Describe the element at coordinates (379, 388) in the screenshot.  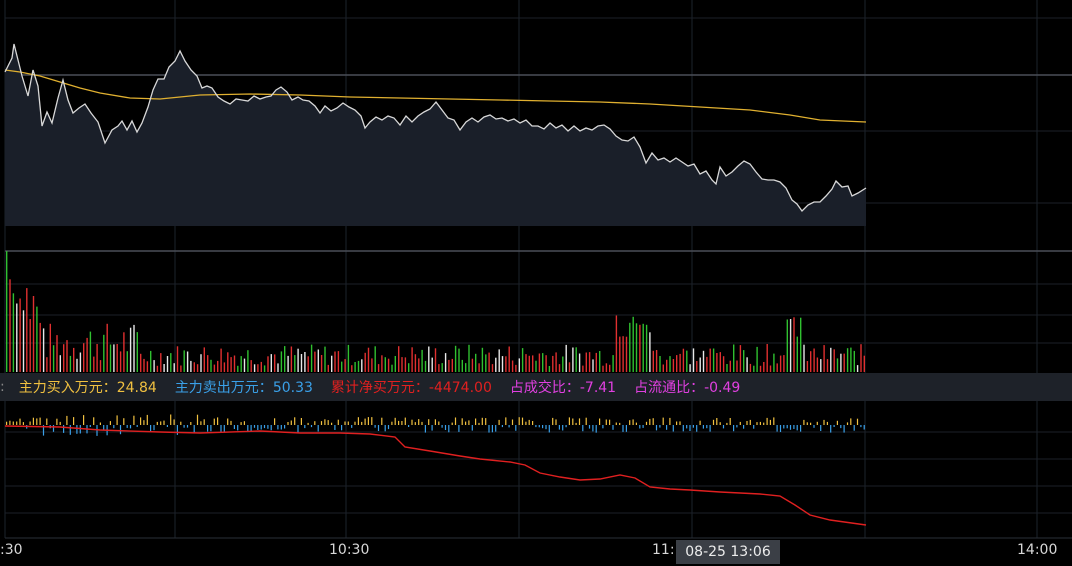
I see `cum-net-label: 累计净买万元：` at that location.